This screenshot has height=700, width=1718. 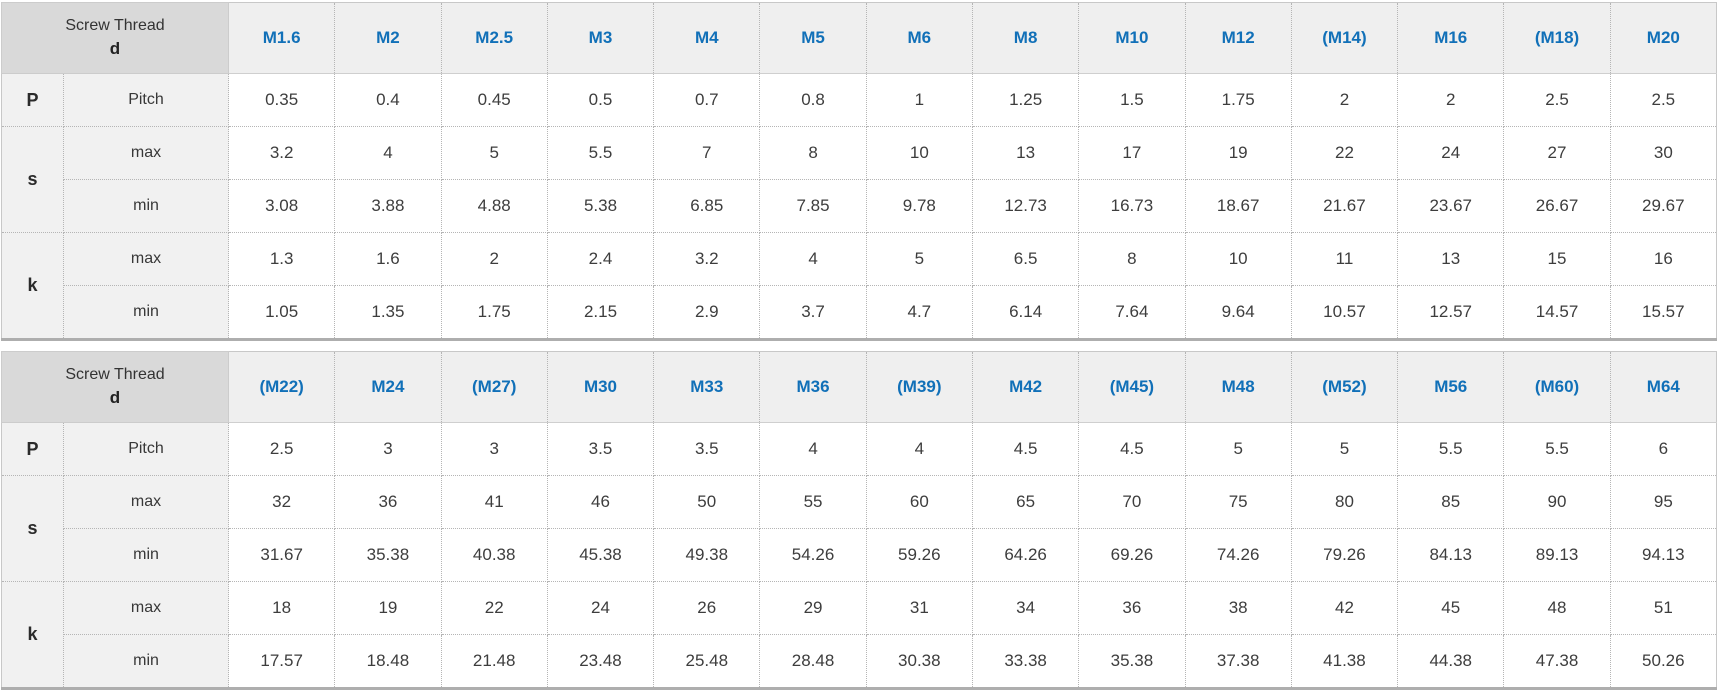 I want to click on dimension-value-cell: 17.57, so click(x=281, y=661).